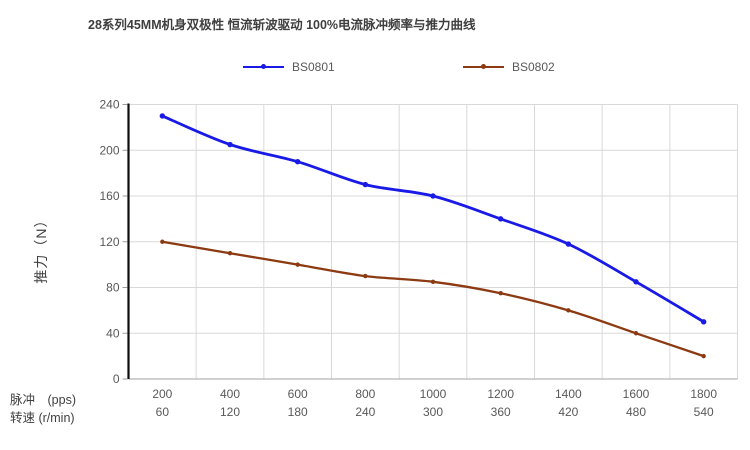 The image size is (750, 450). What do you see at coordinates (109, 105) in the screenshot?
I see `y-tick-label: 240` at bounding box center [109, 105].